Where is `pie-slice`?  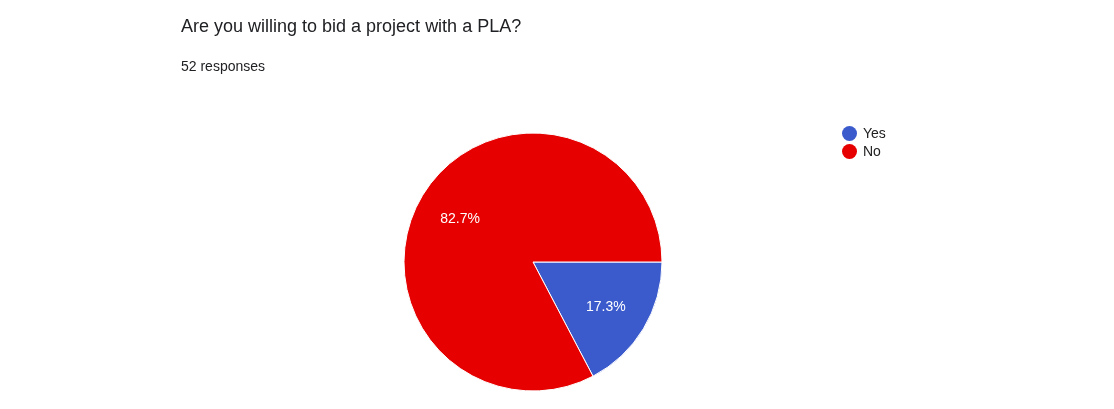 pie-slice is located at coordinates (533, 262).